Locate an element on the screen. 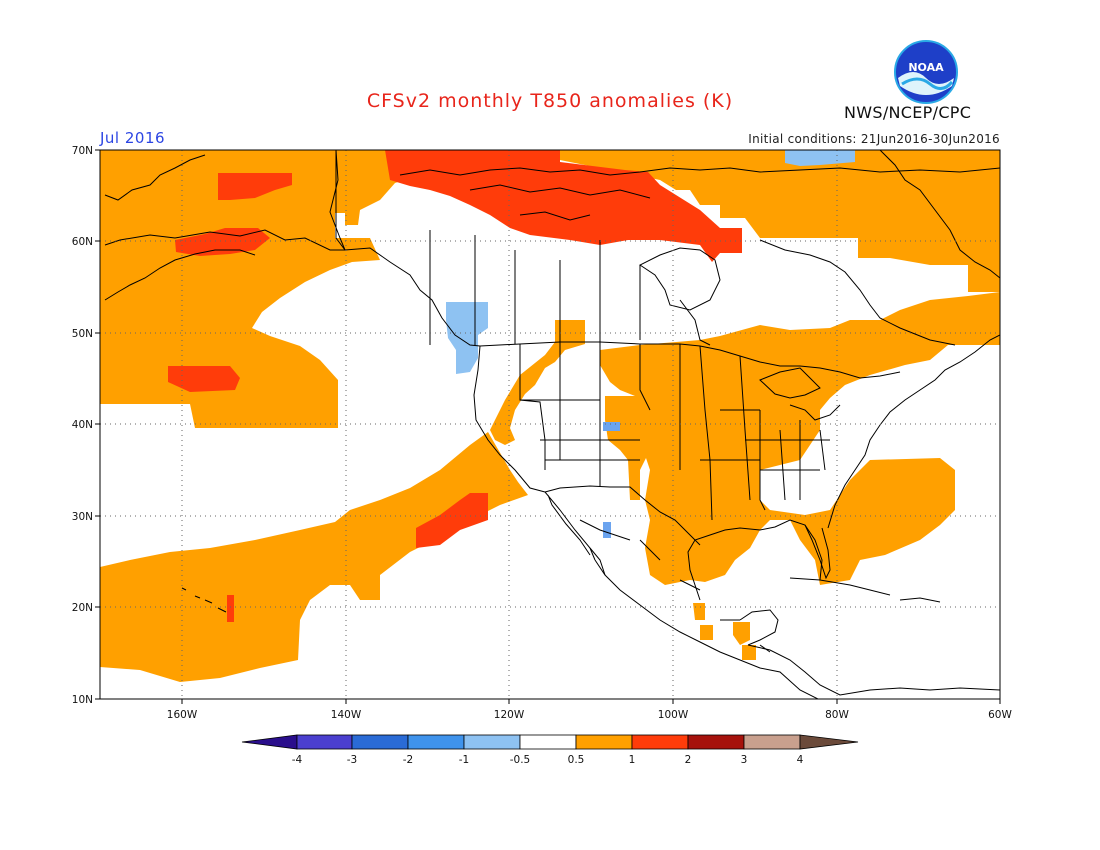  cool-anomaly-hudson-strait is located at coordinates (820, 158).